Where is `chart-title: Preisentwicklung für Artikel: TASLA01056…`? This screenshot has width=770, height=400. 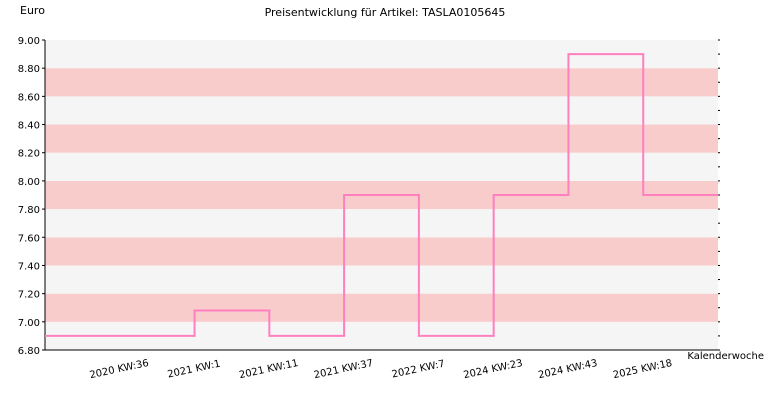 chart-title: Preisentwicklung für Artikel: TASLA01056… is located at coordinates (385, 12).